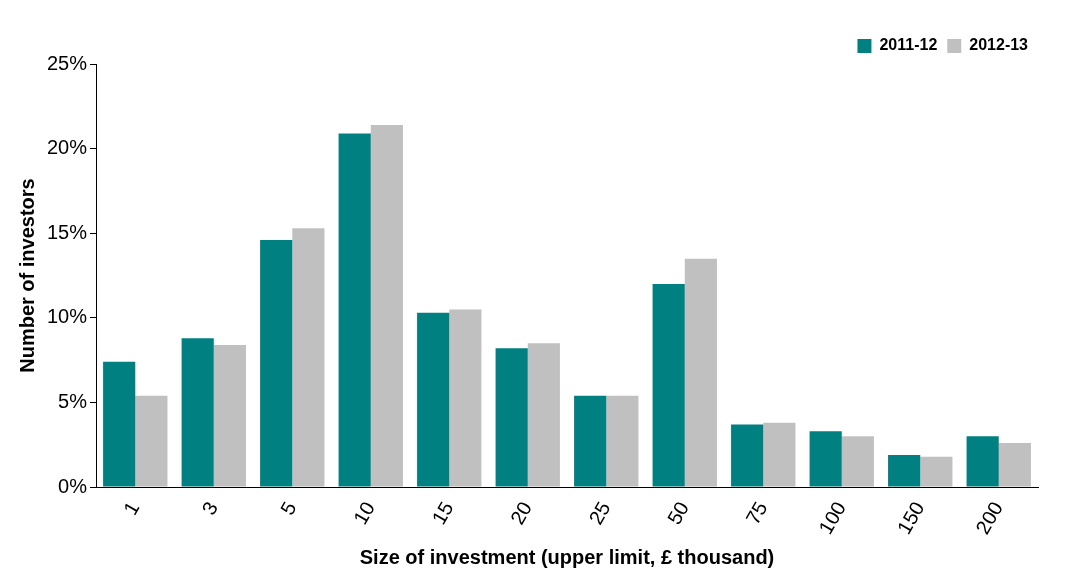 This screenshot has height=584, width=1067. I want to click on x-tick-label: 25, so click(599, 513).